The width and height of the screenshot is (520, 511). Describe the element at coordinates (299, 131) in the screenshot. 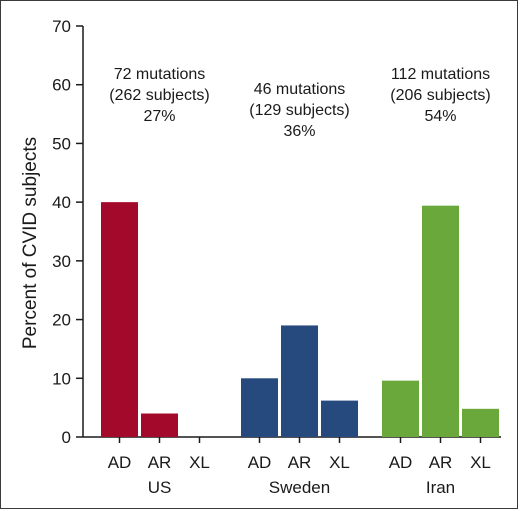

I see `group-annotation: 36%` at that location.